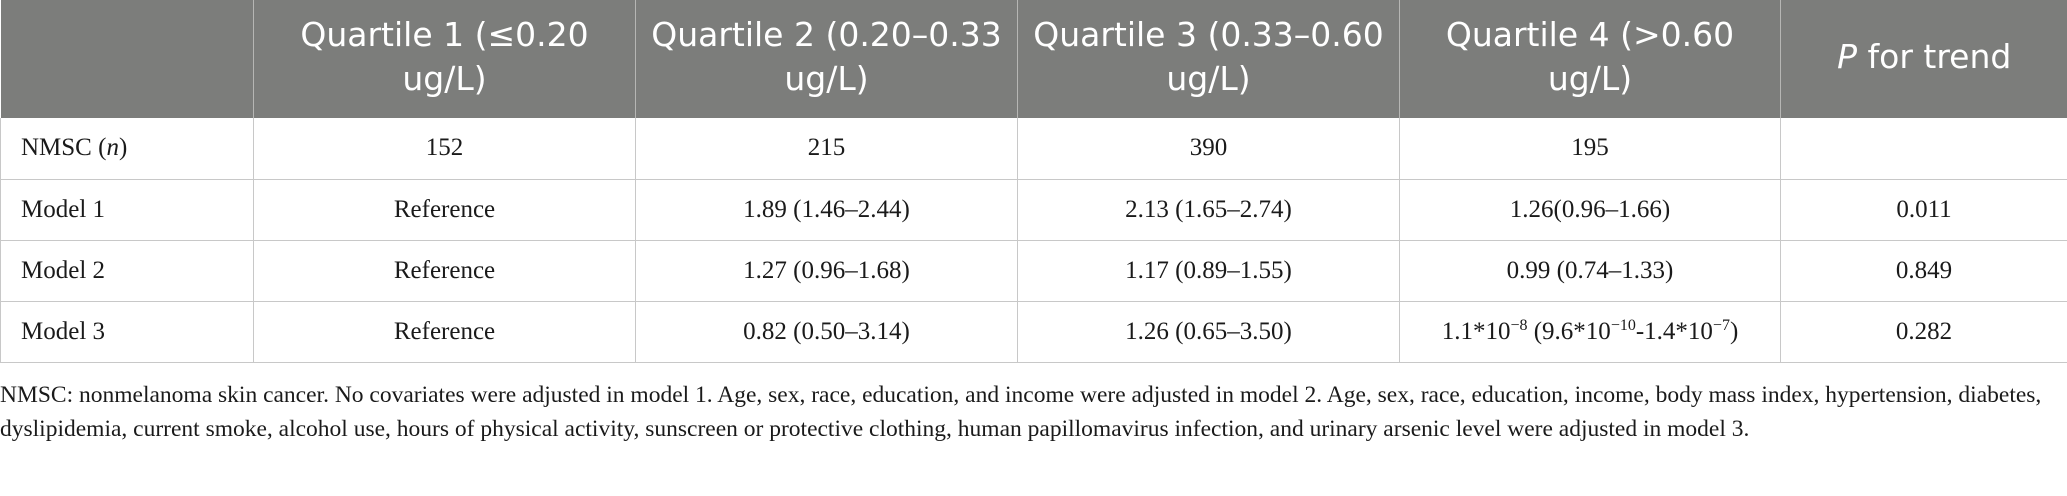 Image resolution: width=2067 pixels, height=496 pixels. What do you see at coordinates (1208, 149) in the screenshot?
I see `nmsc-q3-cell: 390` at bounding box center [1208, 149].